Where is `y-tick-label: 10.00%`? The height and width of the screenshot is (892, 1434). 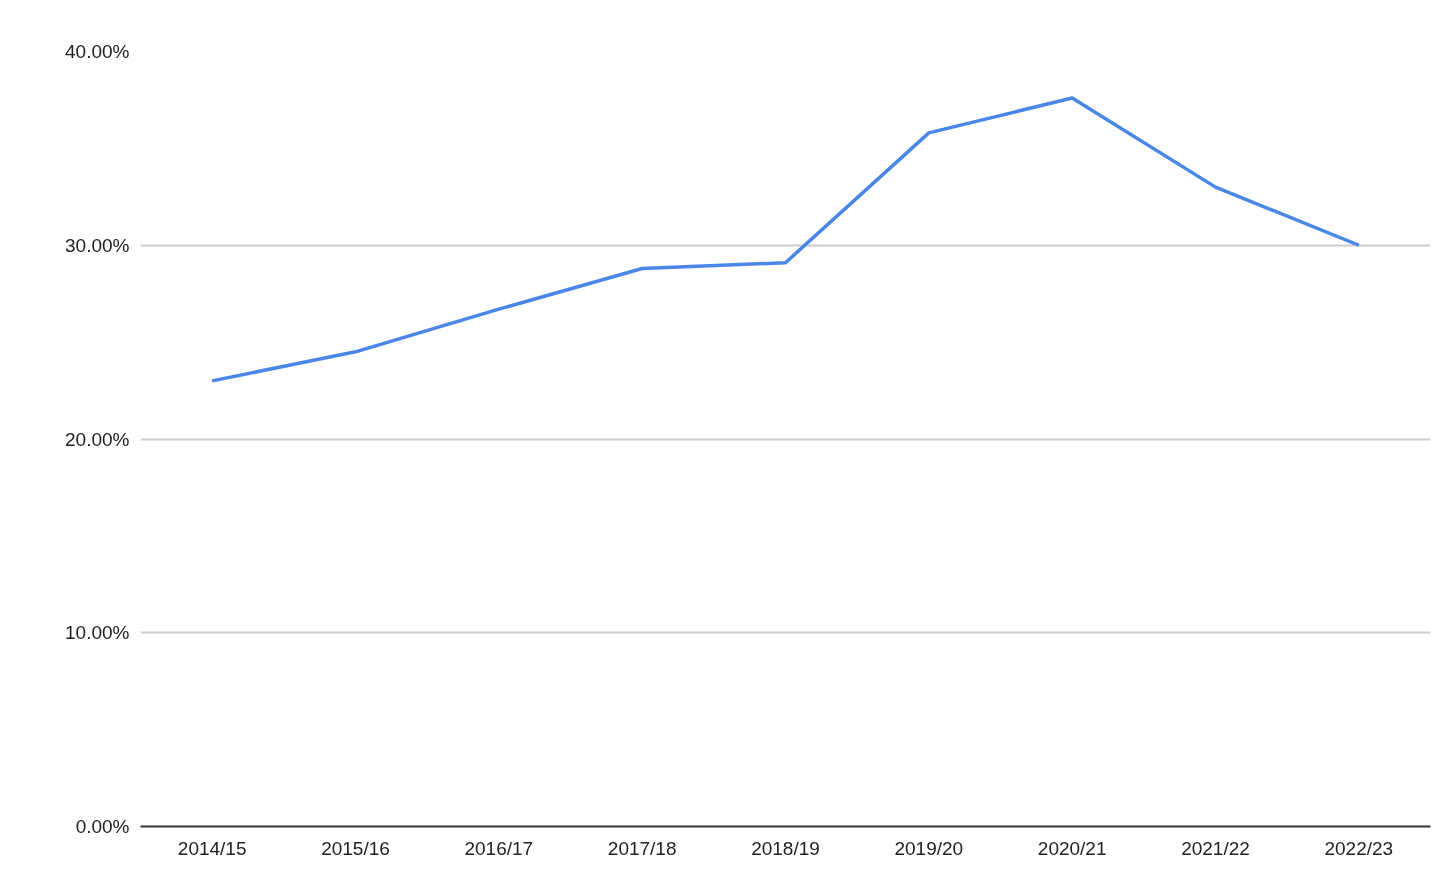 y-tick-label: 10.00% is located at coordinates (97, 633).